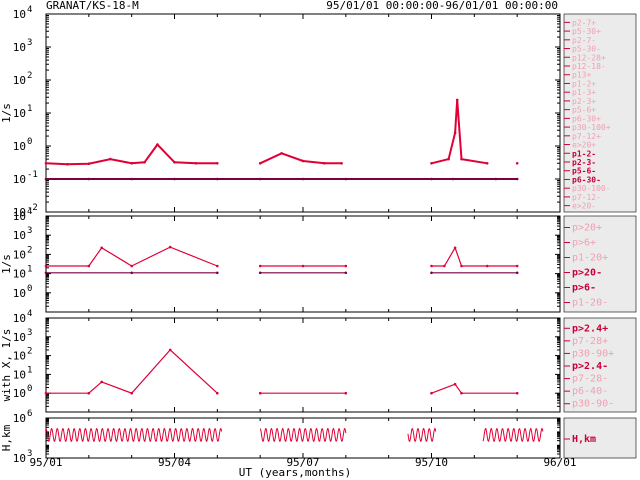 The image size is (640, 480). What do you see at coordinates (6, 365) in the screenshot?
I see `y-axis-label: with X, 1/s` at bounding box center [6, 365].